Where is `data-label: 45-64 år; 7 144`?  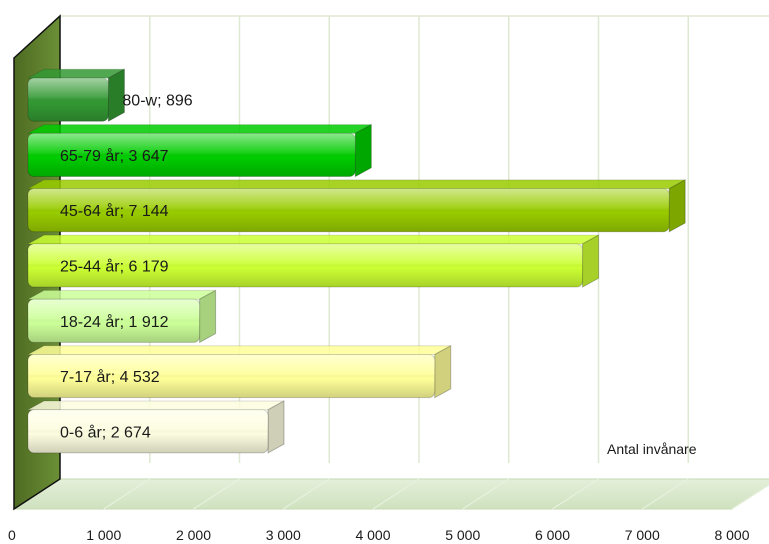
data-label: 45-64 år; 7 144 is located at coordinates (114, 211).